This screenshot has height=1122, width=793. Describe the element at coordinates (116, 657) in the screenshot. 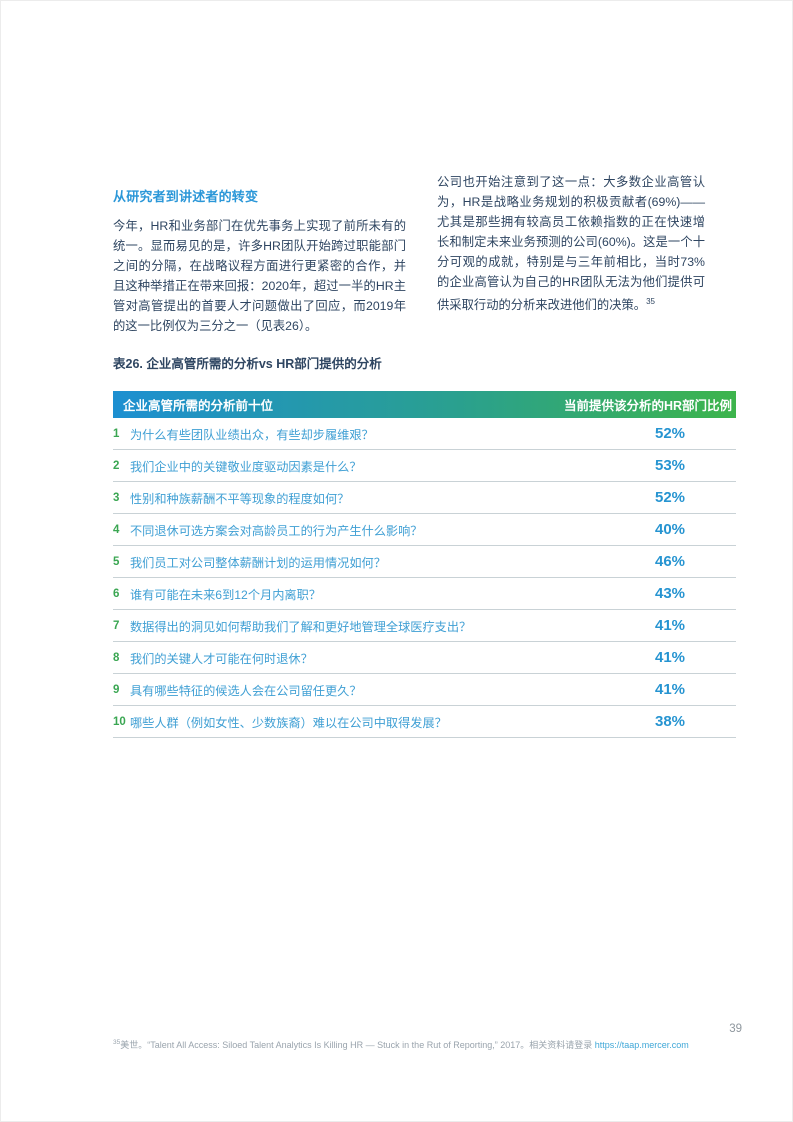

I see `row-rank: 8` at that location.